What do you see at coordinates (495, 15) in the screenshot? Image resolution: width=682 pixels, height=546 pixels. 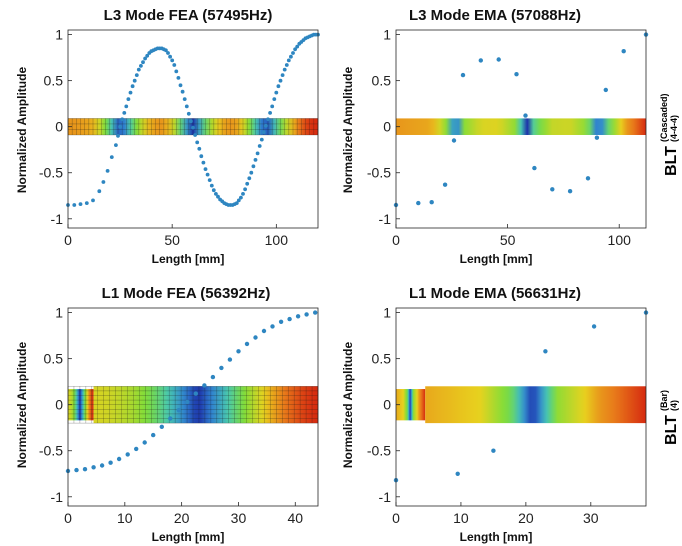 I see `chart-title: L3 Mode EMA (57088Hz)` at bounding box center [495, 15].